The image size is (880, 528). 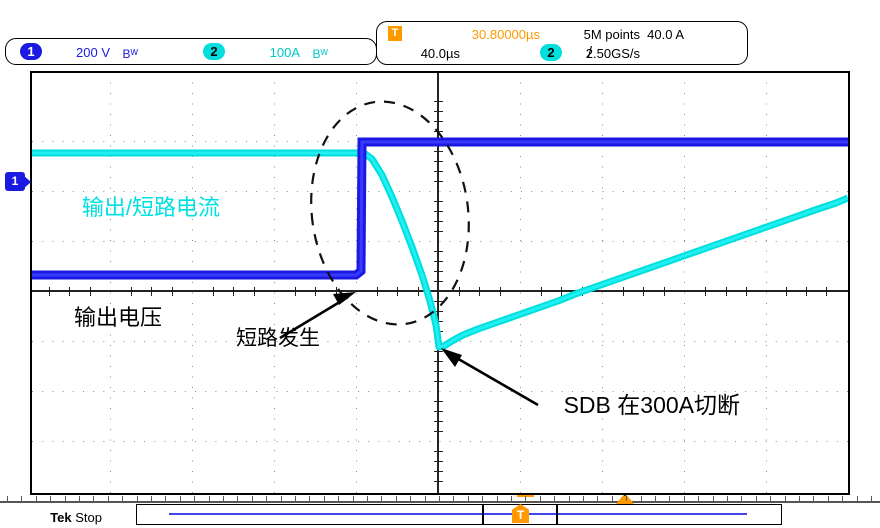 What do you see at coordinates (490, 377) in the screenshot?
I see `leader-sdb-cutoff` at bounding box center [490, 377].